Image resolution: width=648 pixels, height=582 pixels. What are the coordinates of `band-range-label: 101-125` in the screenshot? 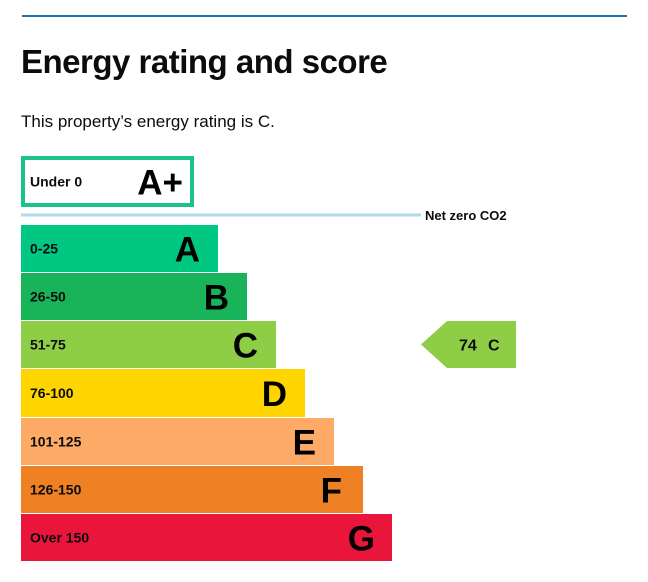 It's located at (56, 442).